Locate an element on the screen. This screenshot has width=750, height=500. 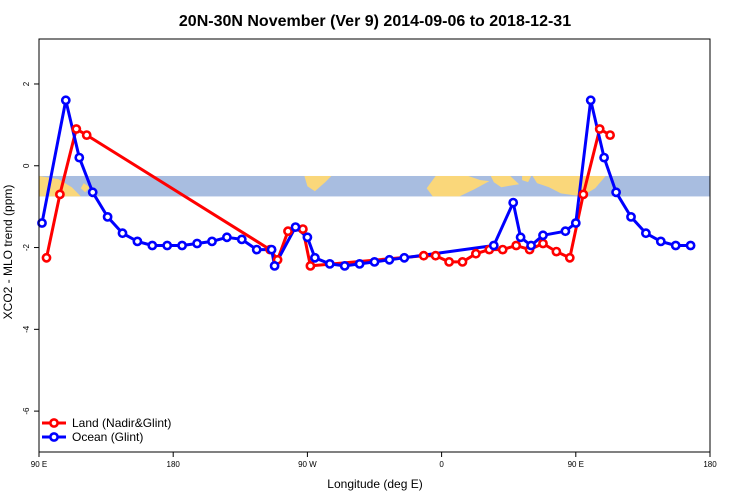
x-tick-label: 0 is located at coordinates (441, 464).